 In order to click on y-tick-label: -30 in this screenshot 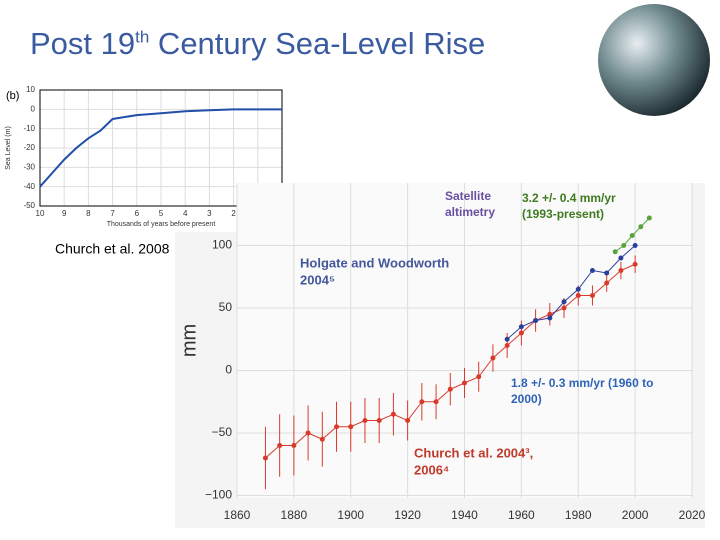, I will do `click(29, 166)`.